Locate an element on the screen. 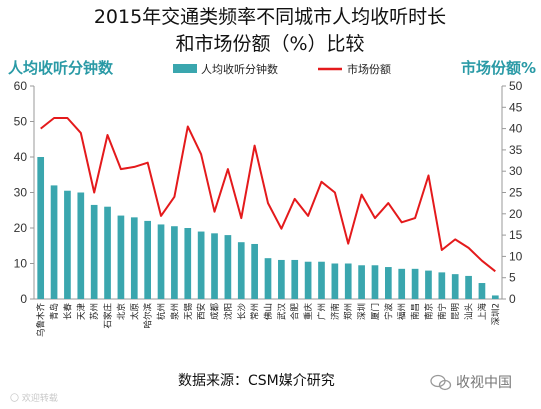 This screenshot has height=409, width=541. category-label: 深圳 is located at coordinates (362, 311).